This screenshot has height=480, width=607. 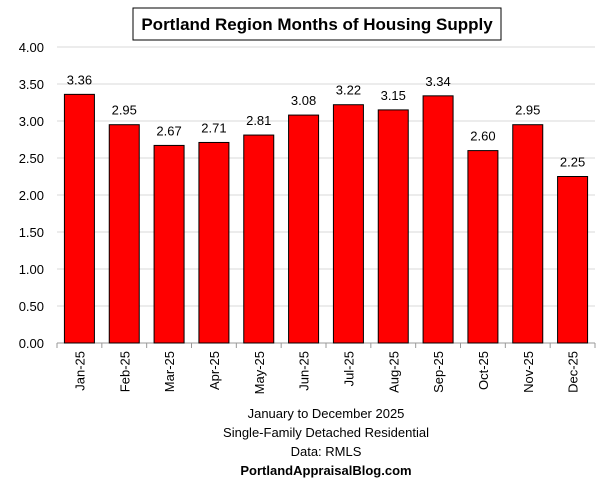 I want to click on data-label: 3.36, so click(x=79, y=79).